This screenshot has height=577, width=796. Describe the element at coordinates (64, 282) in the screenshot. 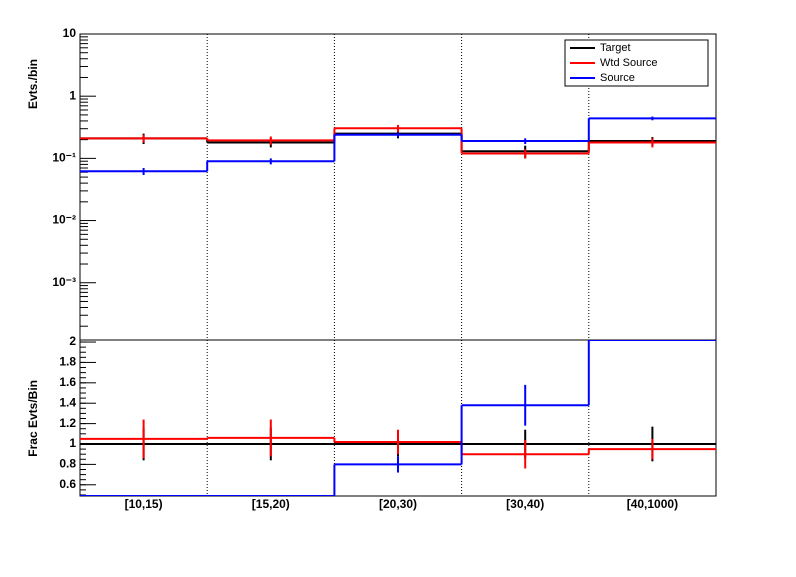

I see `y-tick-label: 10⁻³` at that location.